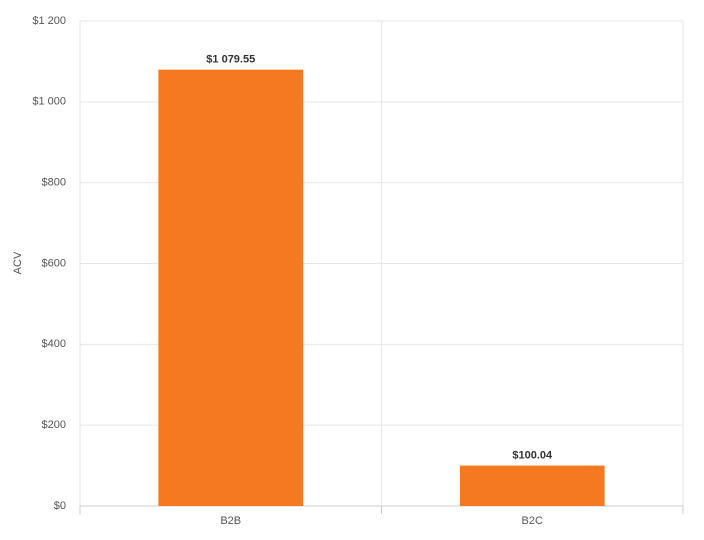 The image size is (704, 540). Describe the element at coordinates (60, 506) in the screenshot. I see `y-tick-label: $0` at that location.